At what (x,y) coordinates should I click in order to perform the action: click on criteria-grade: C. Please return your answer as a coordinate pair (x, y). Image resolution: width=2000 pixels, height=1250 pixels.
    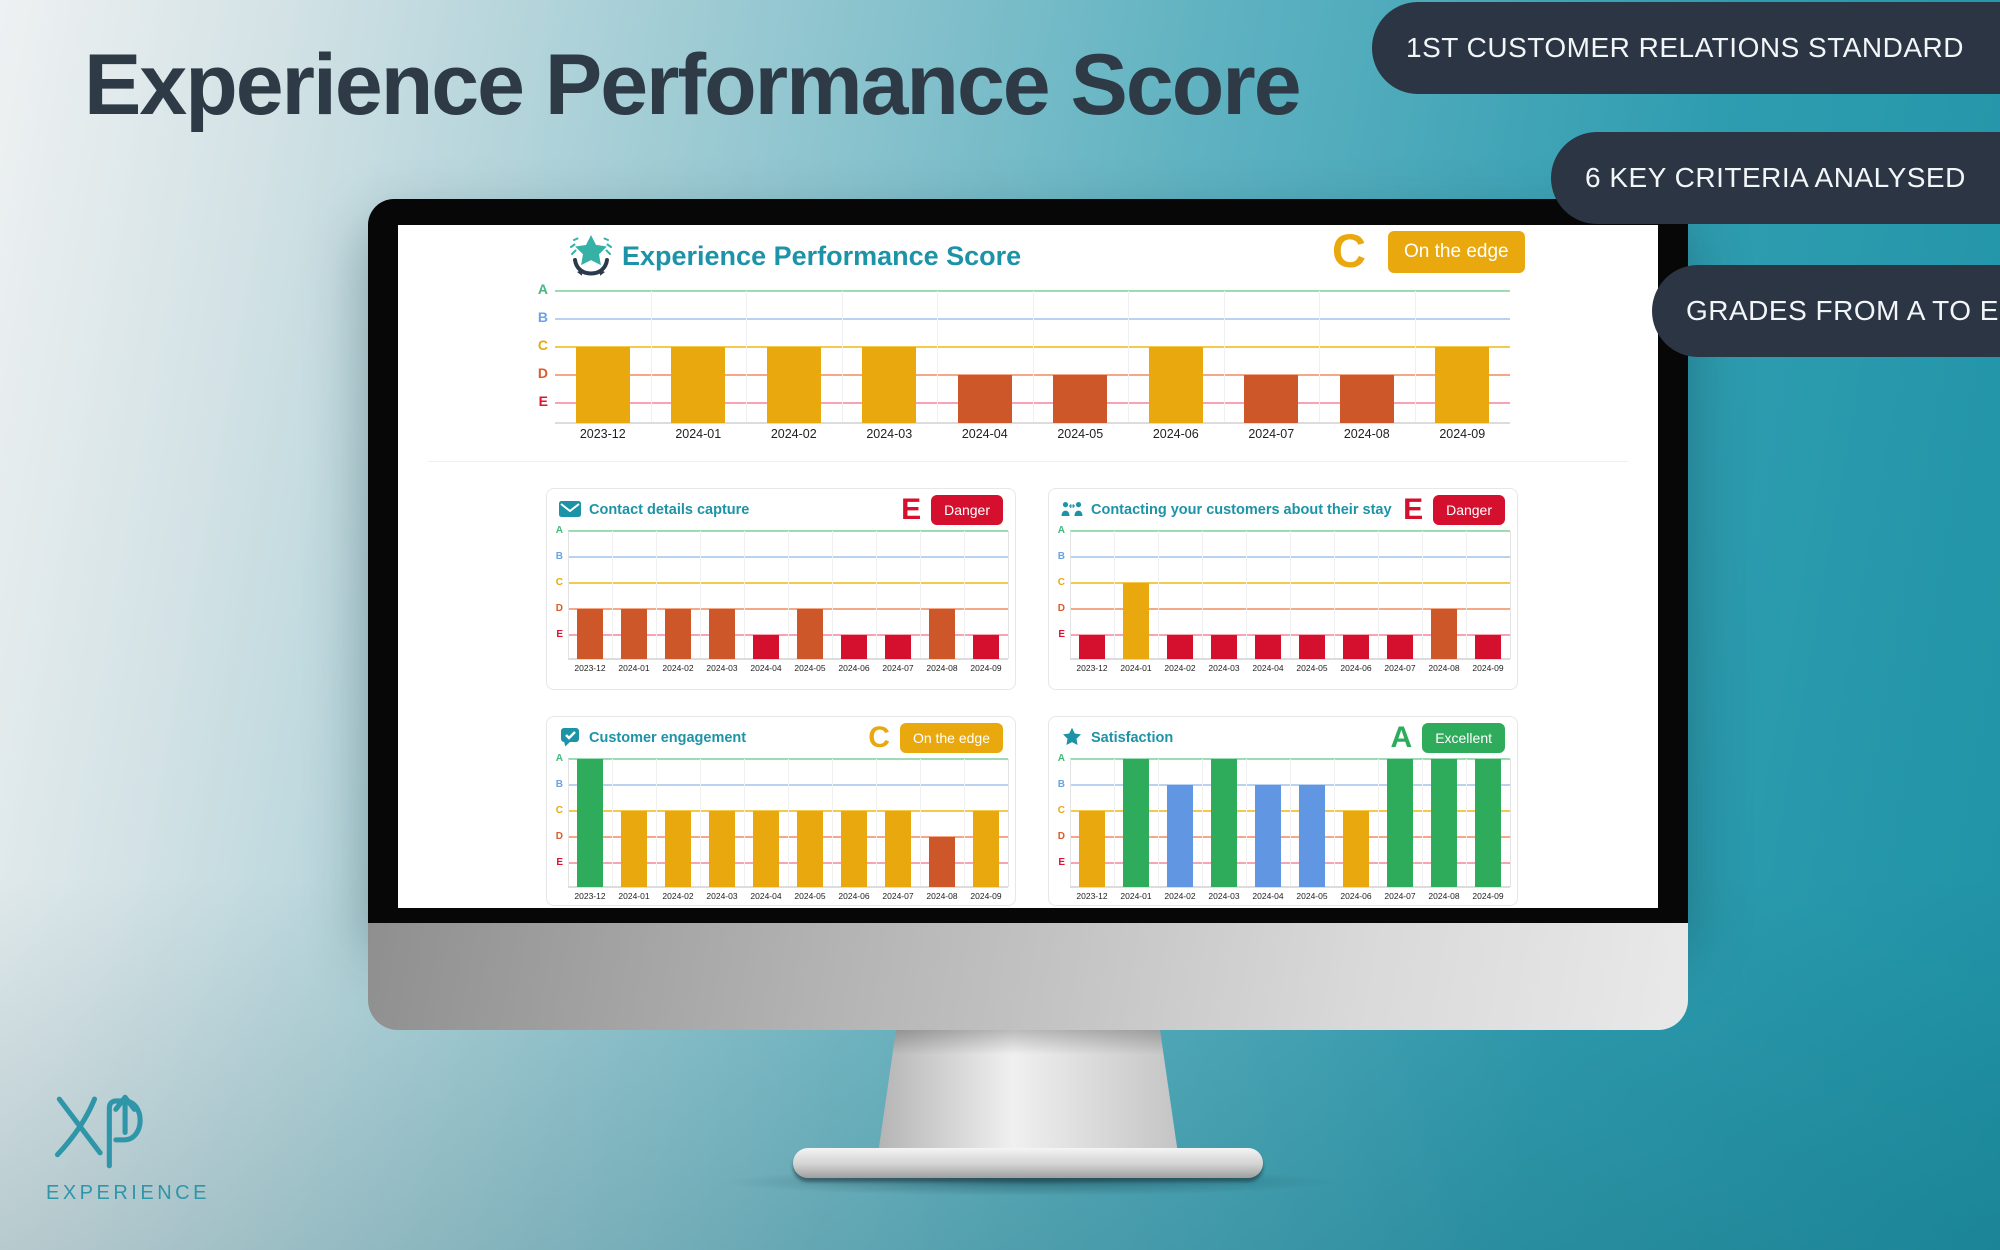
    Looking at the image, I should click on (879, 737).